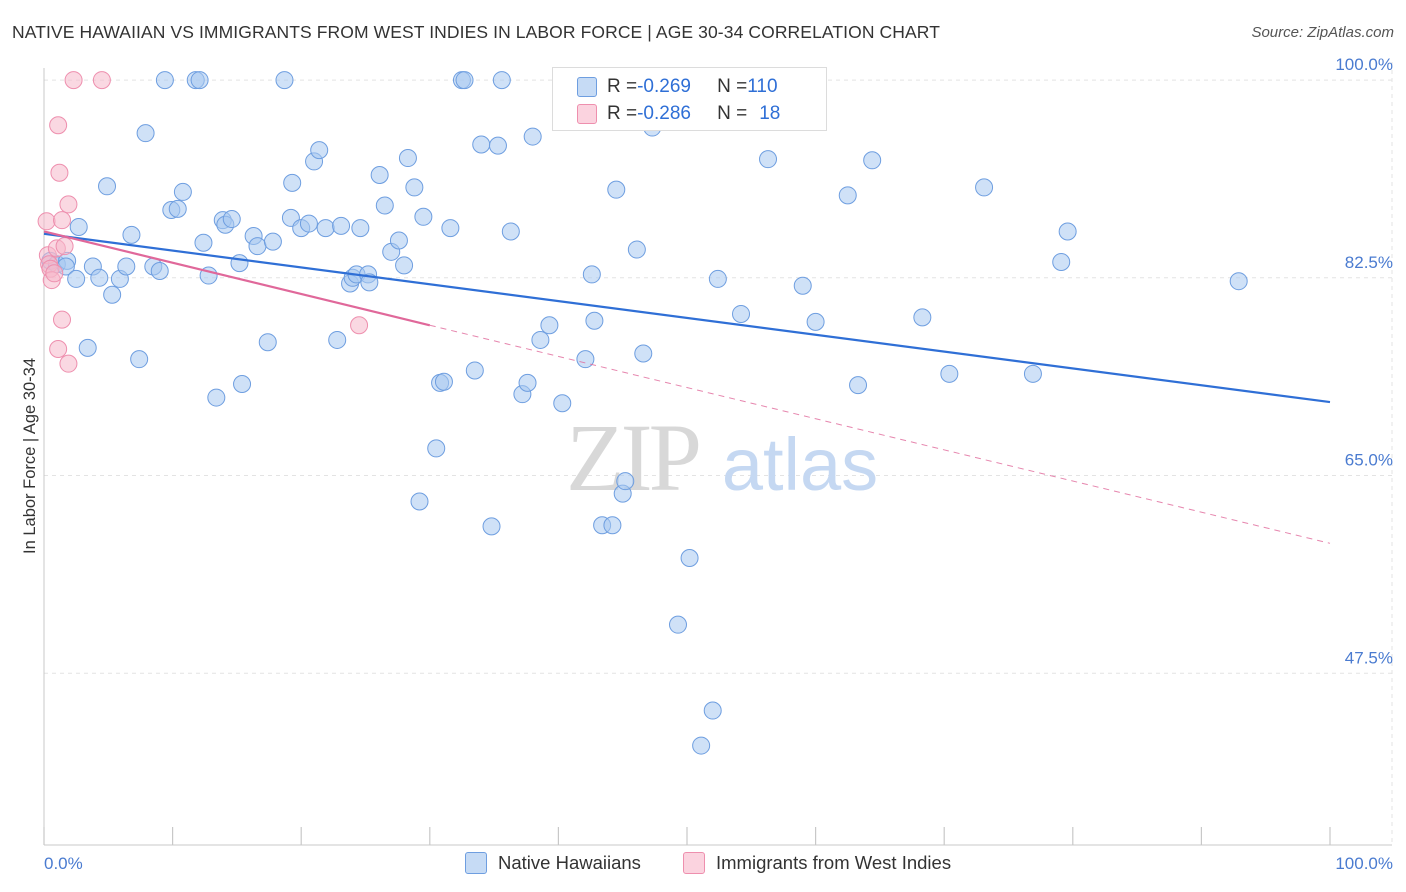 This screenshot has width=1406, height=892. I want to click on watermark: ZIP atlas, so click(722, 457).